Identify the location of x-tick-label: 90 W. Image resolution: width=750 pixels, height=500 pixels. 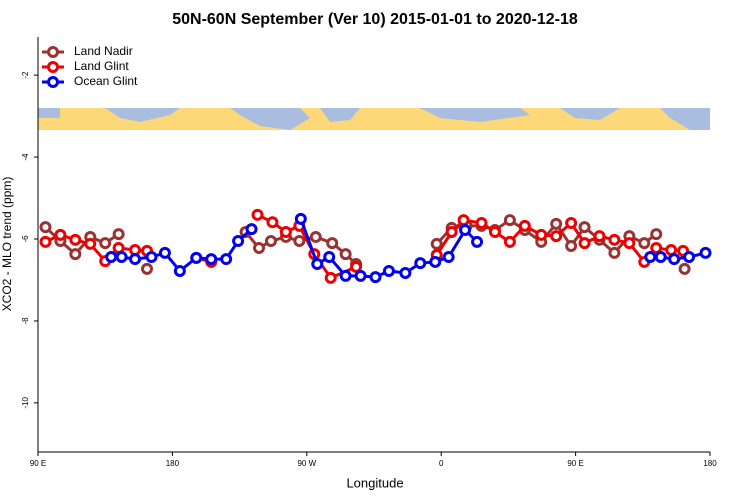
(306, 463).